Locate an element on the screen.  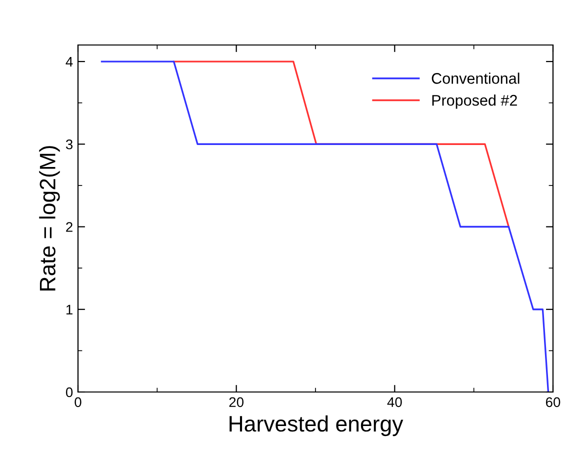
y-tick-label: 3 is located at coordinates (69, 144).